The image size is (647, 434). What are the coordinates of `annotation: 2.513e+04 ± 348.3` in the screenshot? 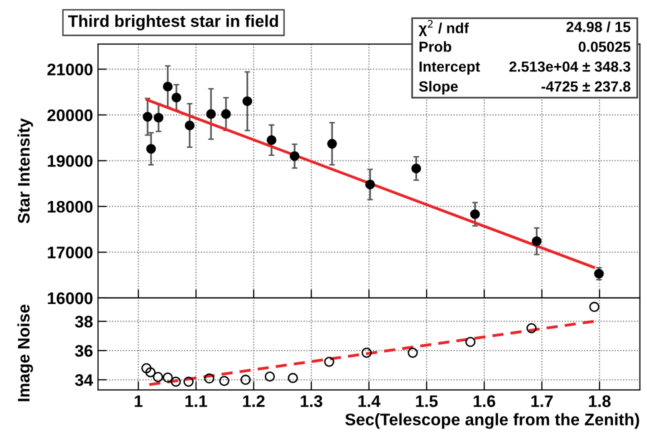 It's located at (569, 66).